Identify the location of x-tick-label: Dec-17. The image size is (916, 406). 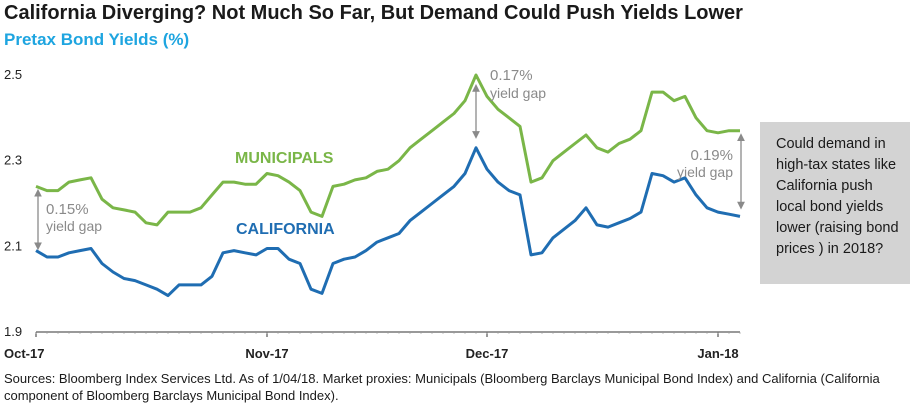
(487, 353).